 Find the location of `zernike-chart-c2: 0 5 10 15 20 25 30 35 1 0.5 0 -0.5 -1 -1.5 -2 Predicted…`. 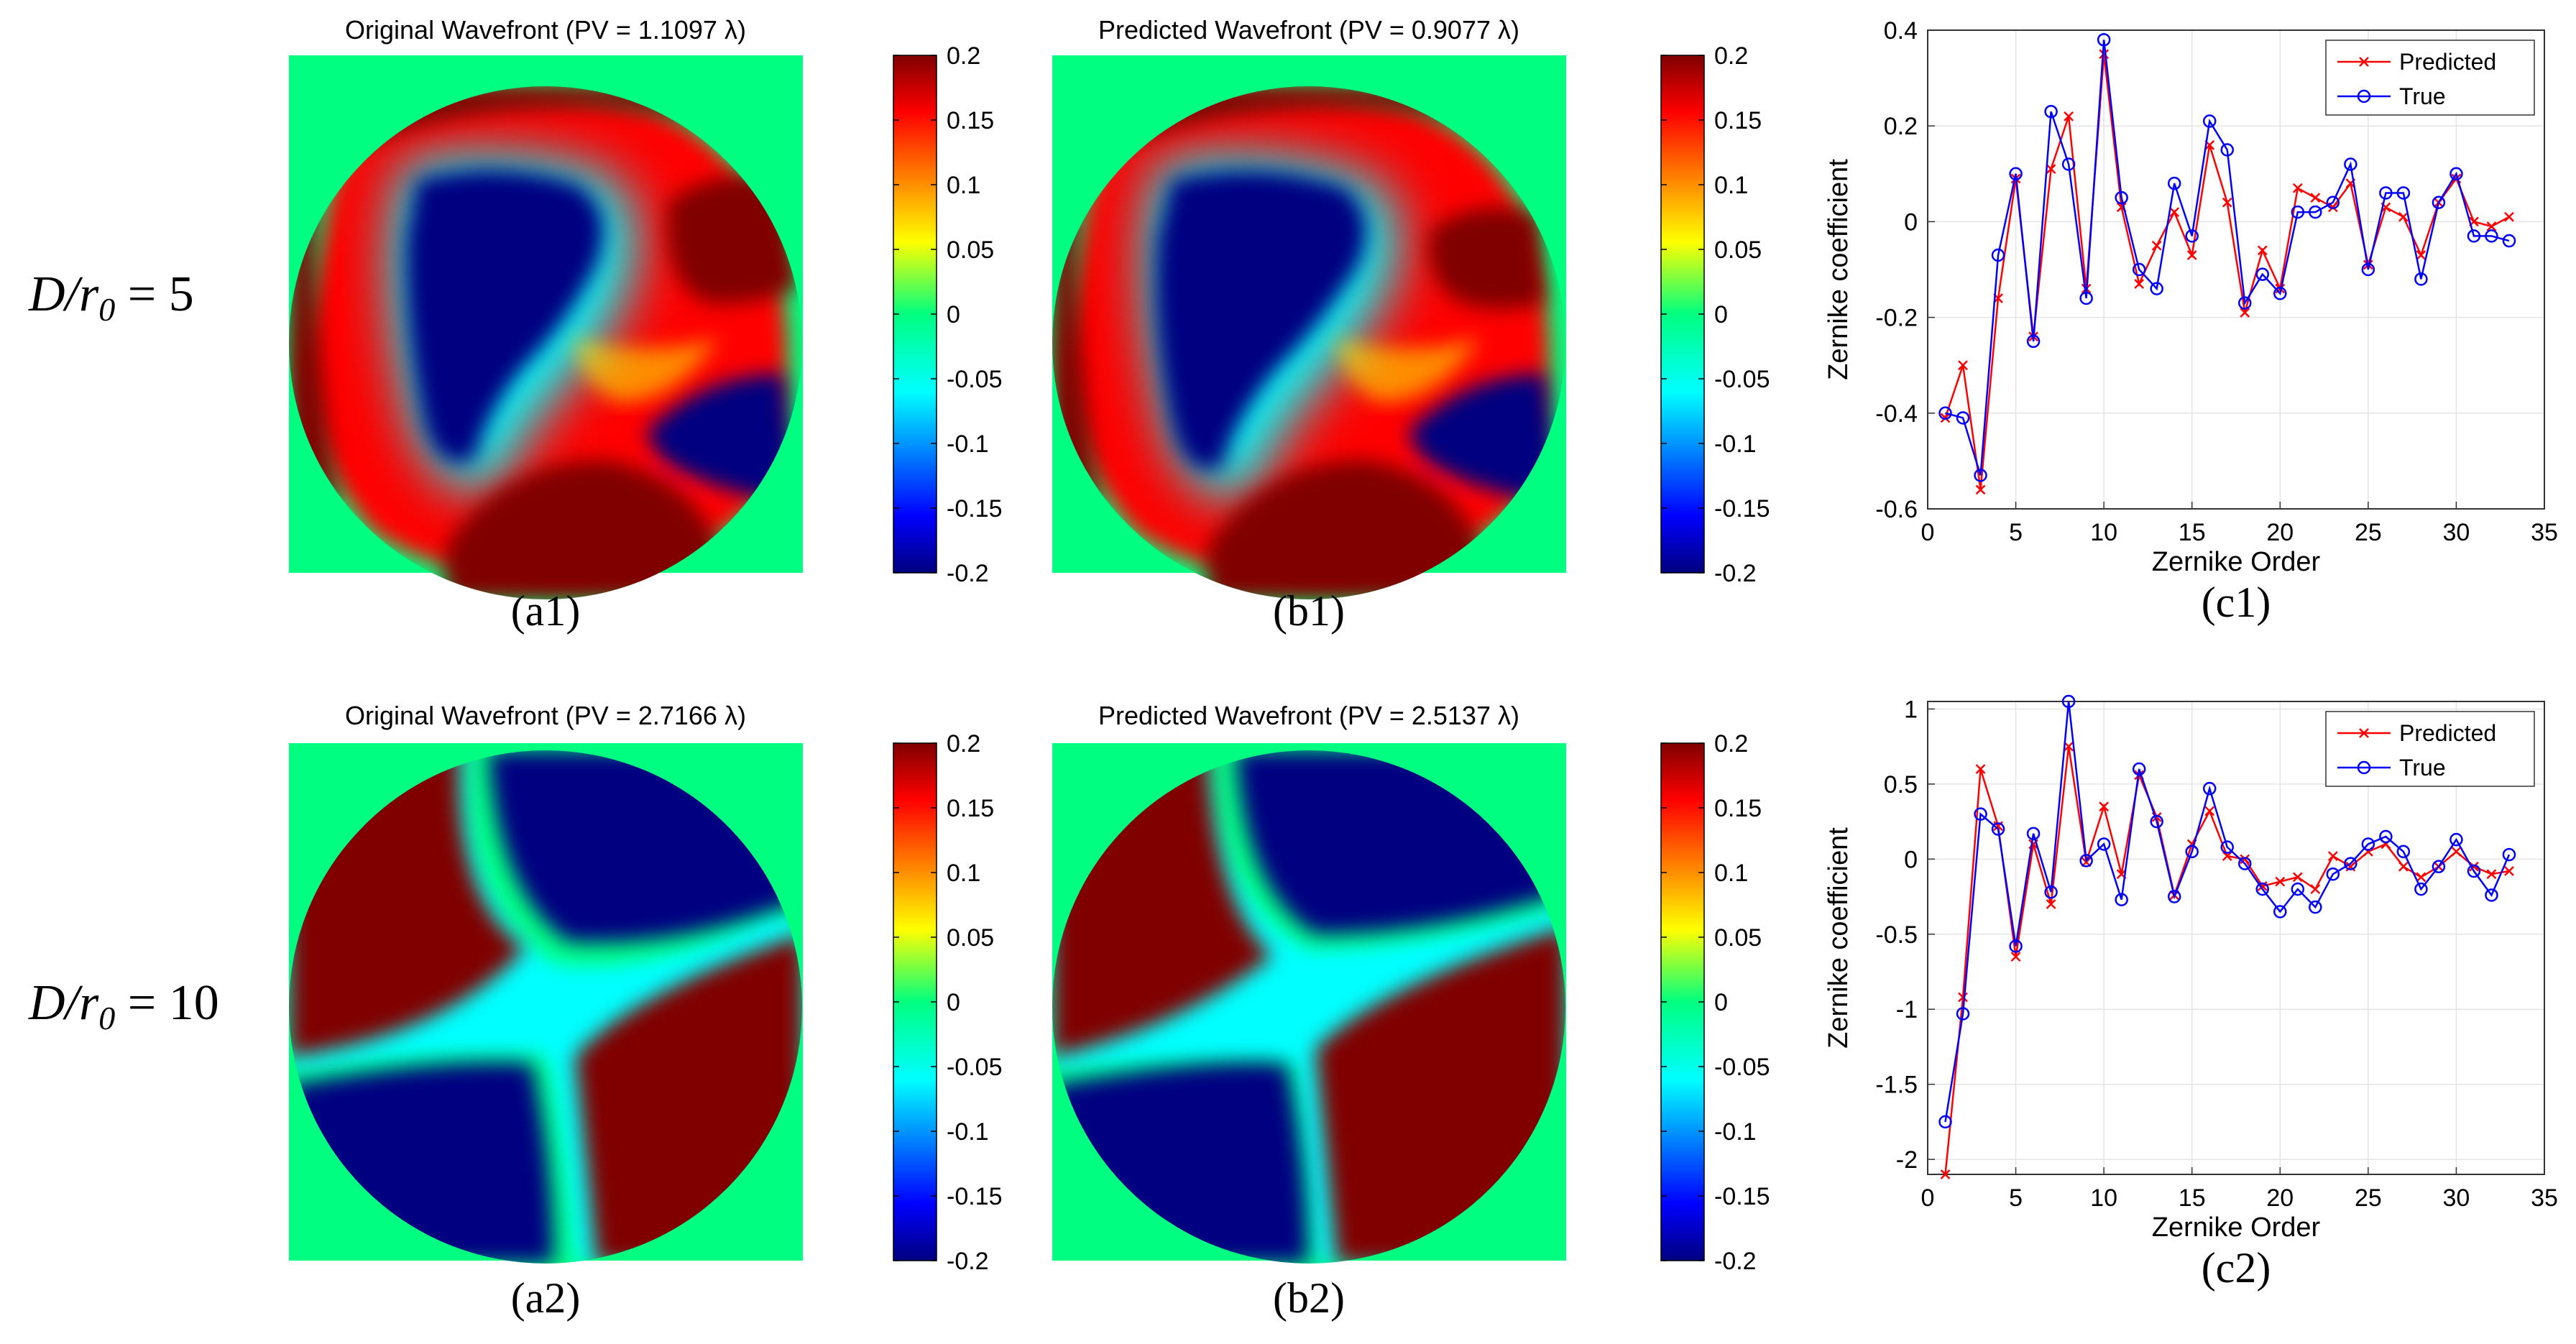

zernike-chart-c2: 0 5 10 15 20 25 30 35 1 0.5 0 -0.5 -1 -1.5 -2 Predicted… is located at coordinates (2190, 993).